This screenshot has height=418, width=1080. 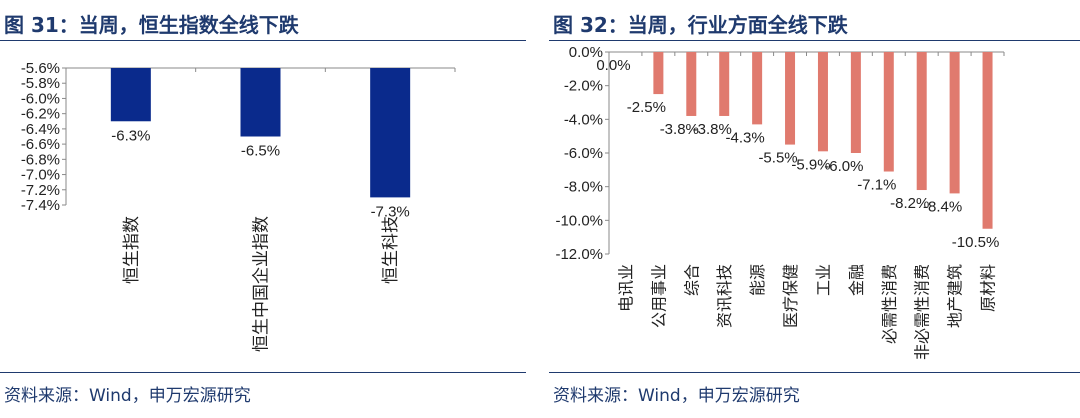 What do you see at coordinates (976, 242) in the screenshot?
I see `data-label: -10.5%` at bounding box center [976, 242].